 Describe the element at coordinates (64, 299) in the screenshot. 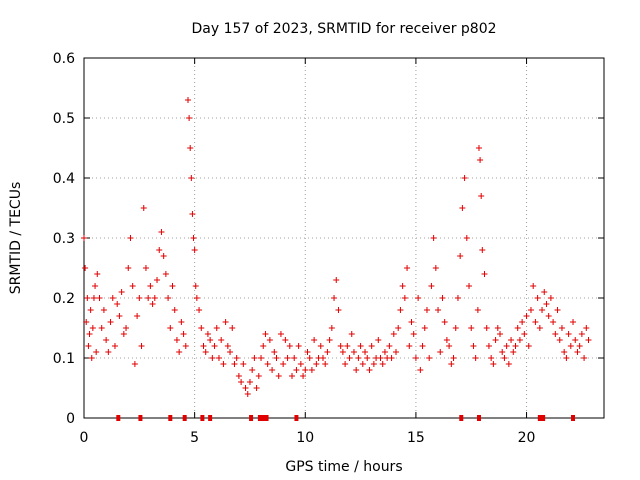

I see `y-tick-label: 0.2` at that location.